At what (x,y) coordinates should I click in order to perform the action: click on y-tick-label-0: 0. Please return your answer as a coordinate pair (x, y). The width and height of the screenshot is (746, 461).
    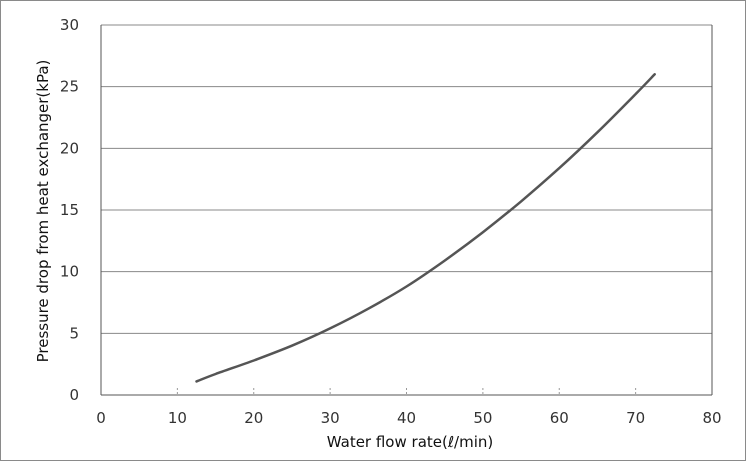
    Looking at the image, I should click on (74, 395).